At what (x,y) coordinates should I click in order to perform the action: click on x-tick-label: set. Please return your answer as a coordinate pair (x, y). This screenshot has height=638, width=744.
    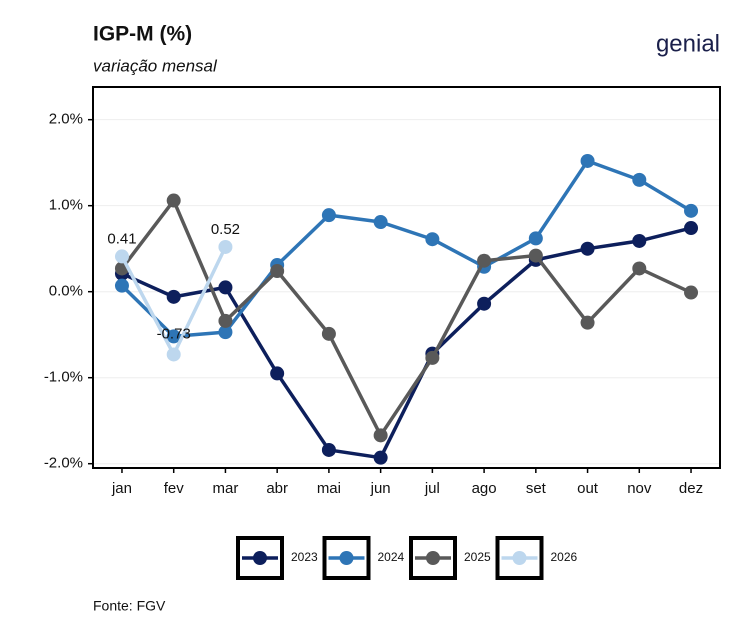
    Looking at the image, I should click on (536, 488).